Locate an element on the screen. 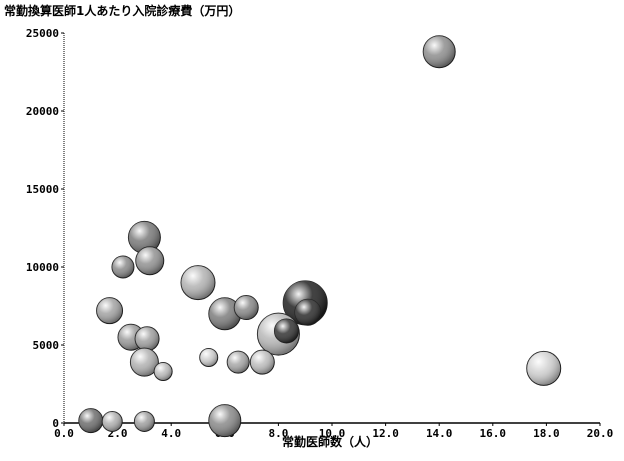 The height and width of the screenshot is (461, 624). x-tick-label: 0.0 is located at coordinates (64, 433).